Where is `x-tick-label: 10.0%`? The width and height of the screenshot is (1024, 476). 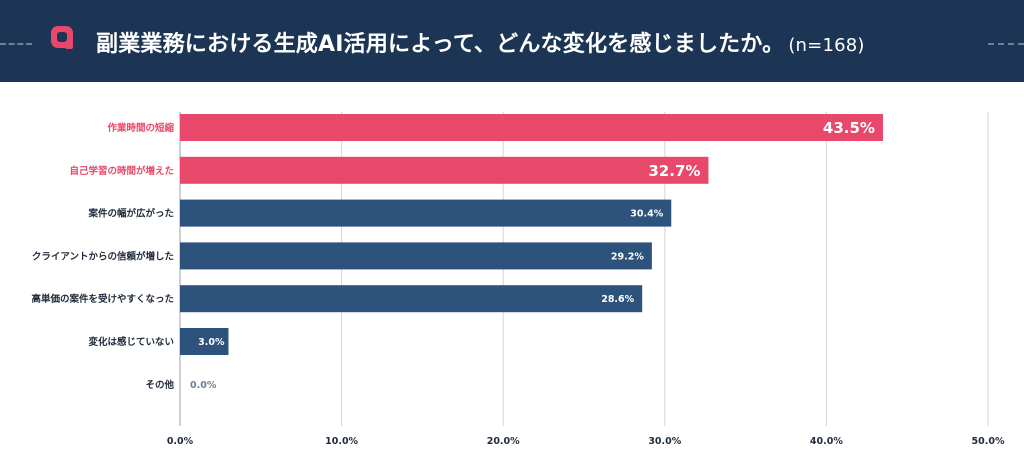 x-tick-label: 10.0% is located at coordinates (341, 441).